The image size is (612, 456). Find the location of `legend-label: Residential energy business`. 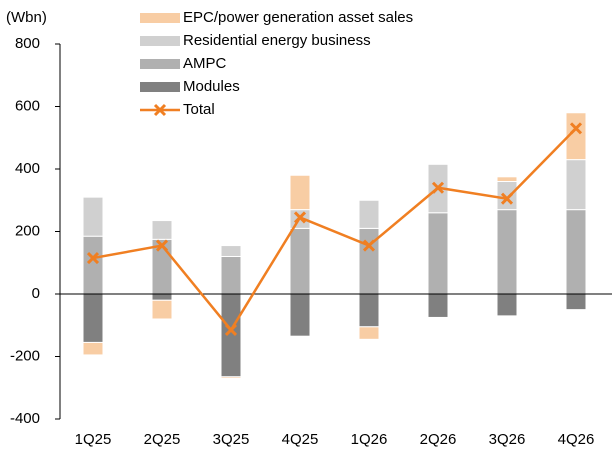

legend-label: Residential energy business is located at coordinates (277, 40).